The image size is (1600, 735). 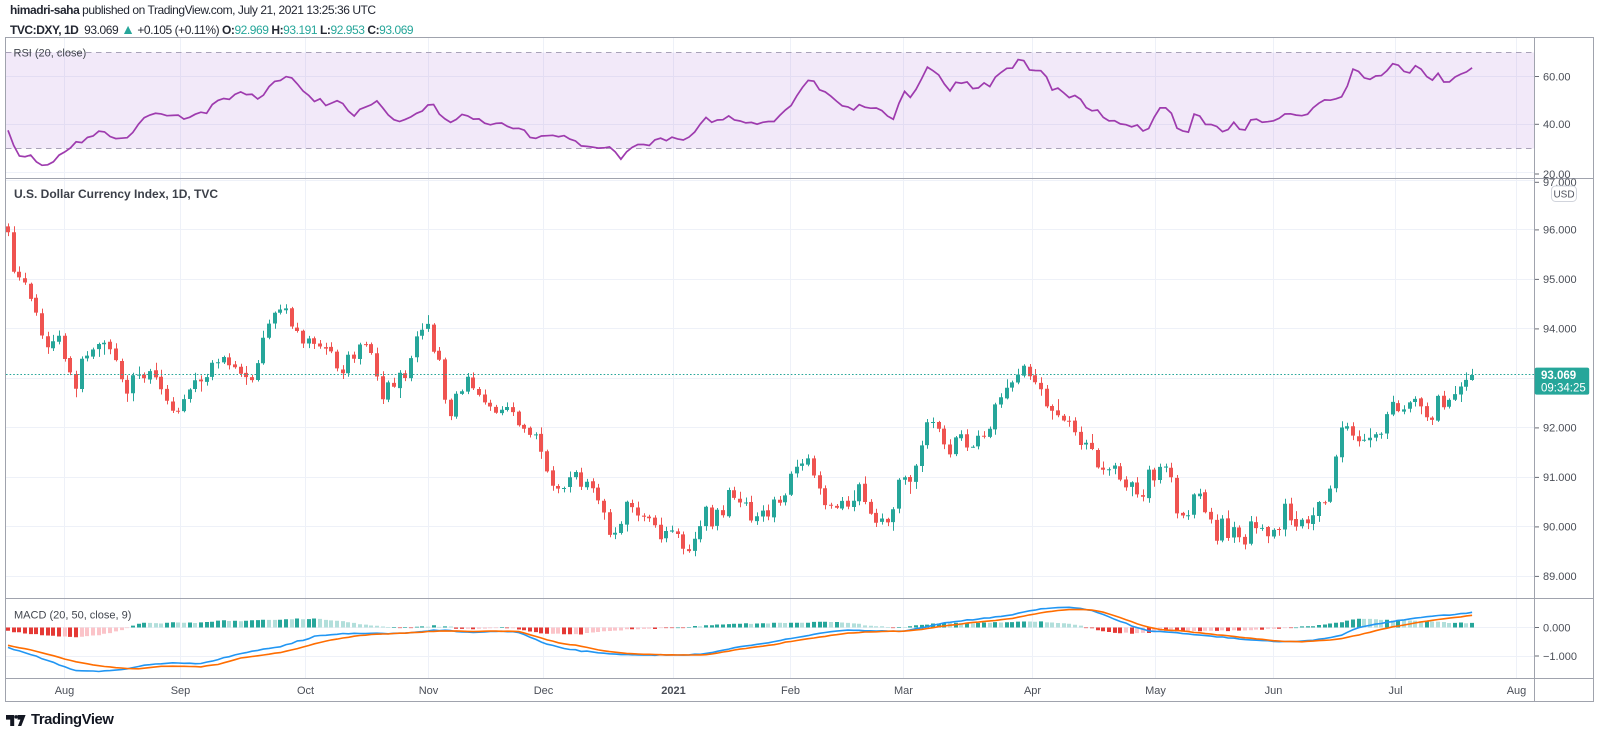 What do you see at coordinates (1557, 628) in the screenshot?
I see `svg-text: 0.000` at bounding box center [1557, 628].